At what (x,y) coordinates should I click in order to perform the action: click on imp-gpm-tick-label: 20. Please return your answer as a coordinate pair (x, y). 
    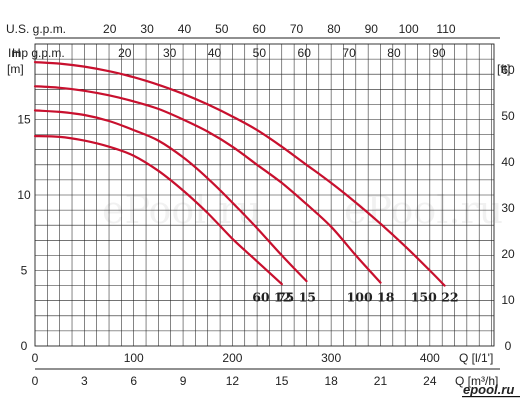
    Looking at the image, I should click on (125, 53).